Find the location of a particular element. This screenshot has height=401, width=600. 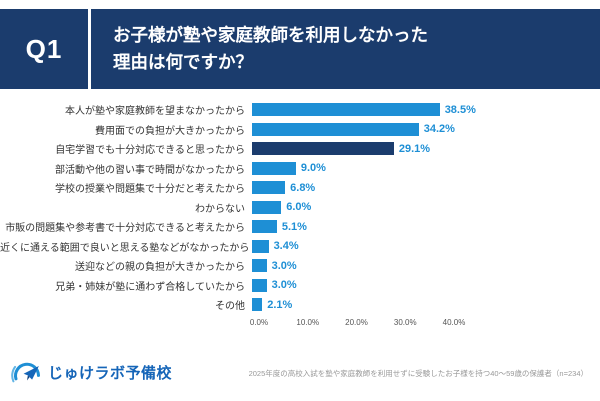

bar-row: 兄弟・姉妹が塾に通わず合格していたから 3.0% is located at coordinates (300, 286).